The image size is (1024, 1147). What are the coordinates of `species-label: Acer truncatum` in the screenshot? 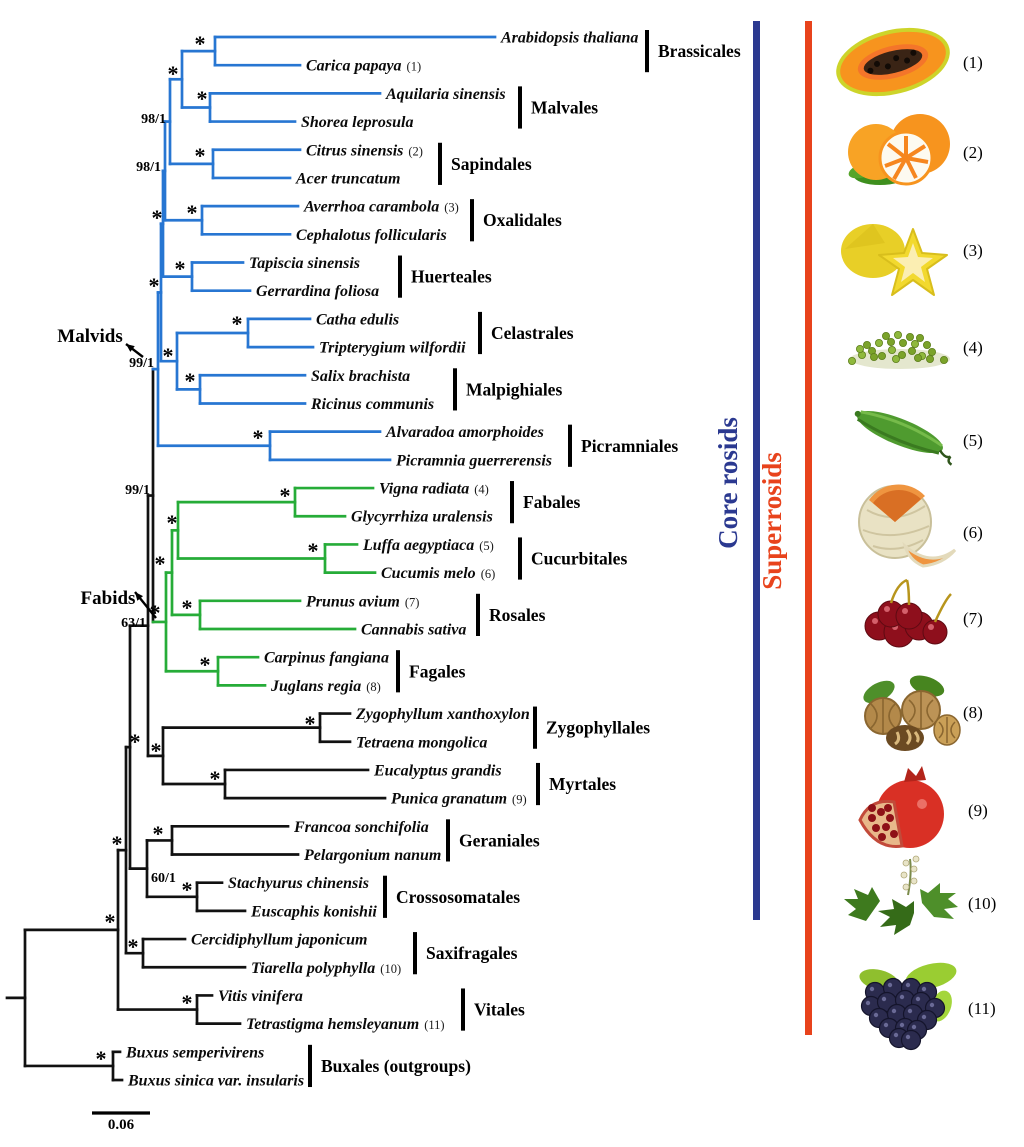 It's located at (347, 178).